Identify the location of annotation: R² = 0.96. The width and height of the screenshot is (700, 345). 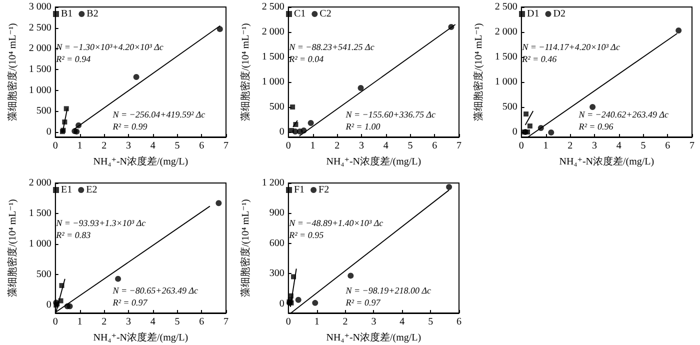
(596, 126).